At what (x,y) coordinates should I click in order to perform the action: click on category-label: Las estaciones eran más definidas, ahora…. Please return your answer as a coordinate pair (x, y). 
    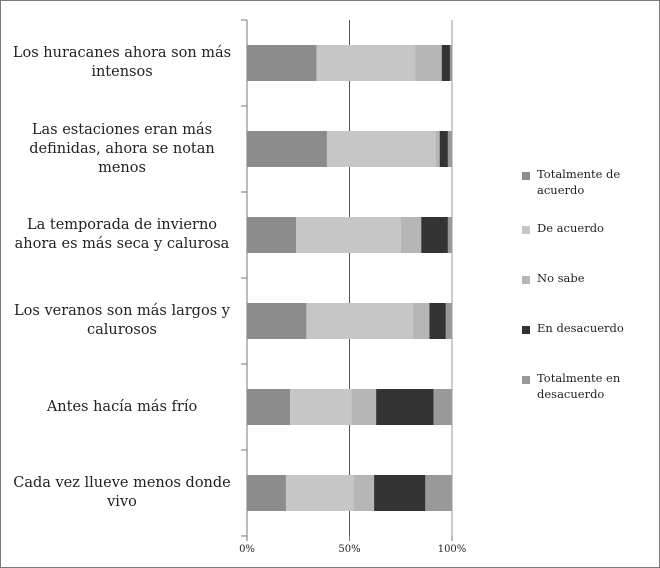
    Looking at the image, I should click on (122, 148).